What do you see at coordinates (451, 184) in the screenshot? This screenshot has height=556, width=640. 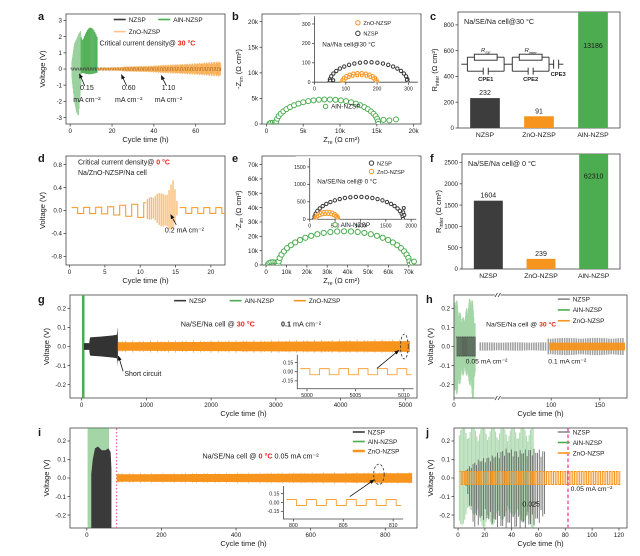 I see `y-tick-label: 2000` at bounding box center [451, 184].